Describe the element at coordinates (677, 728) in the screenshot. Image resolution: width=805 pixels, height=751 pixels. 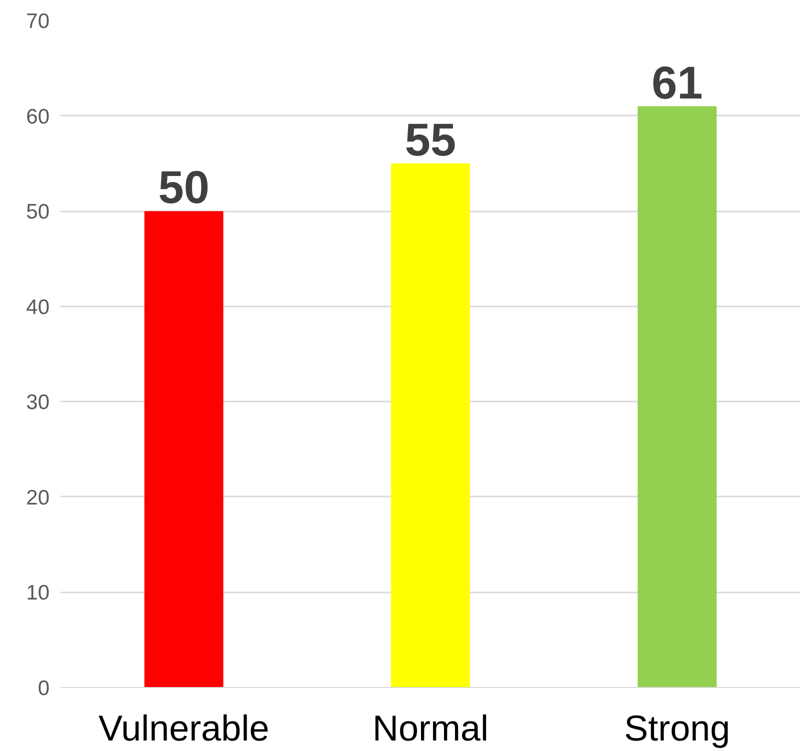
I see `x-tick-label: Strong` at that location.